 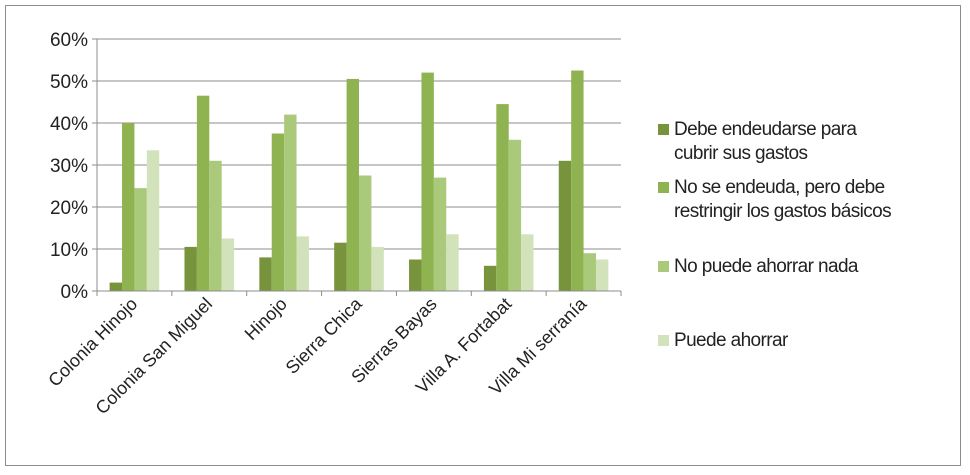 I want to click on legend-label: Debe endeudarse para cubrir sus gastos, so click(x=765, y=141).